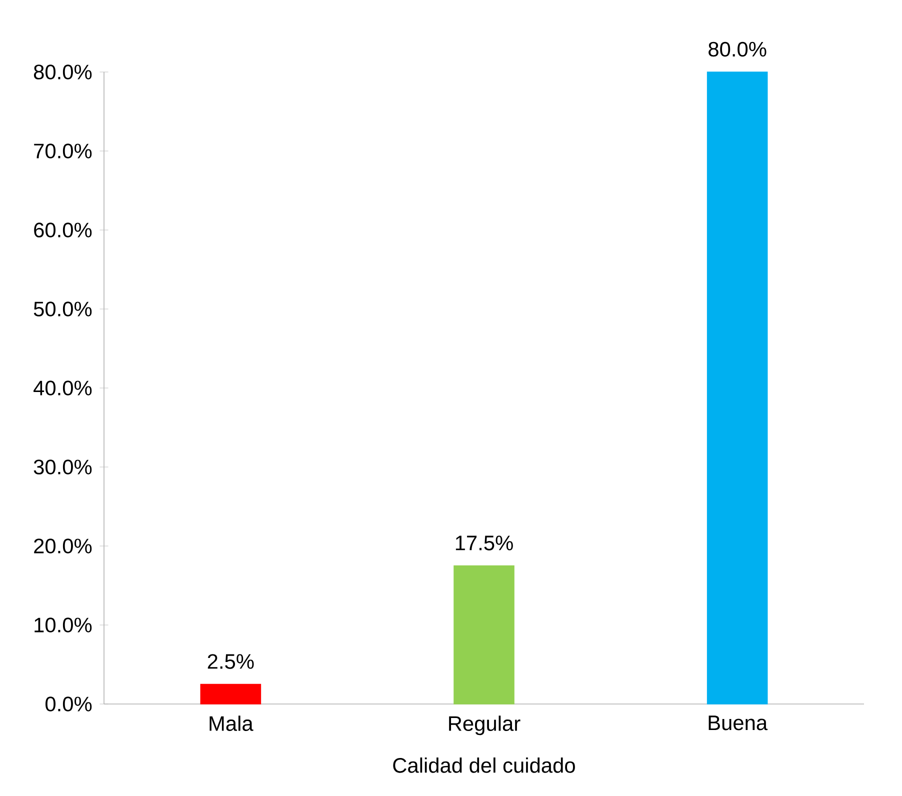 The image size is (902, 796). What do you see at coordinates (63, 230) in the screenshot?
I see `y-tick-label: 60.0%` at bounding box center [63, 230].